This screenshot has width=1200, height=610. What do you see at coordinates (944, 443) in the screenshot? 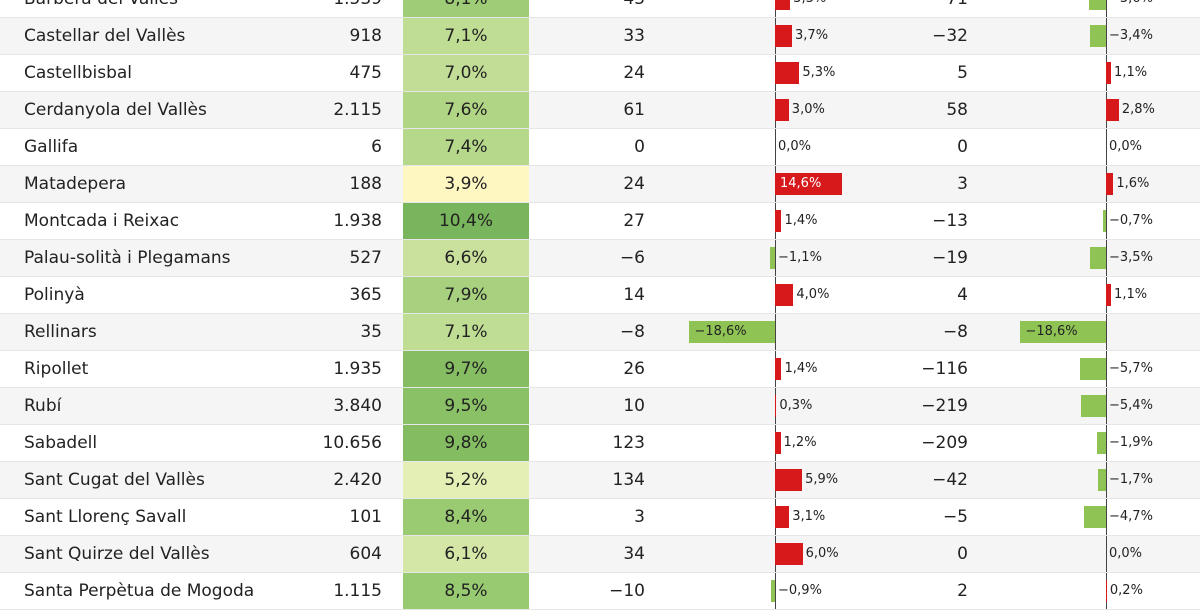
I see `change-value-2: −209` at bounding box center [944, 443].